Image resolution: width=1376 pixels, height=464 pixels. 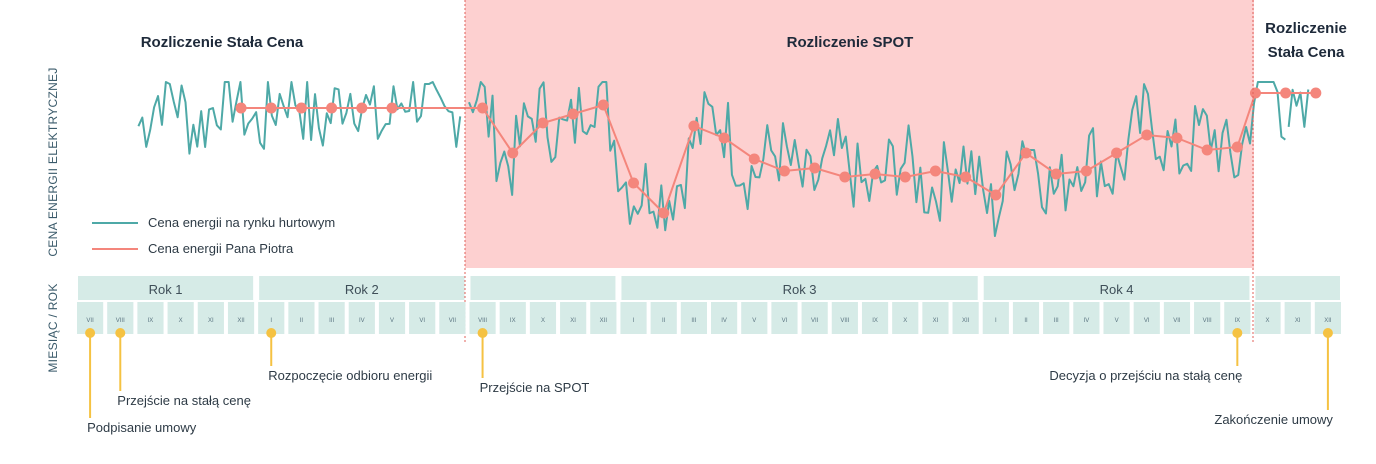 What do you see at coordinates (53, 161) in the screenshot?
I see `y-axis-label: CENA ENERGII ELEKTRYCZNEJ` at bounding box center [53, 161].